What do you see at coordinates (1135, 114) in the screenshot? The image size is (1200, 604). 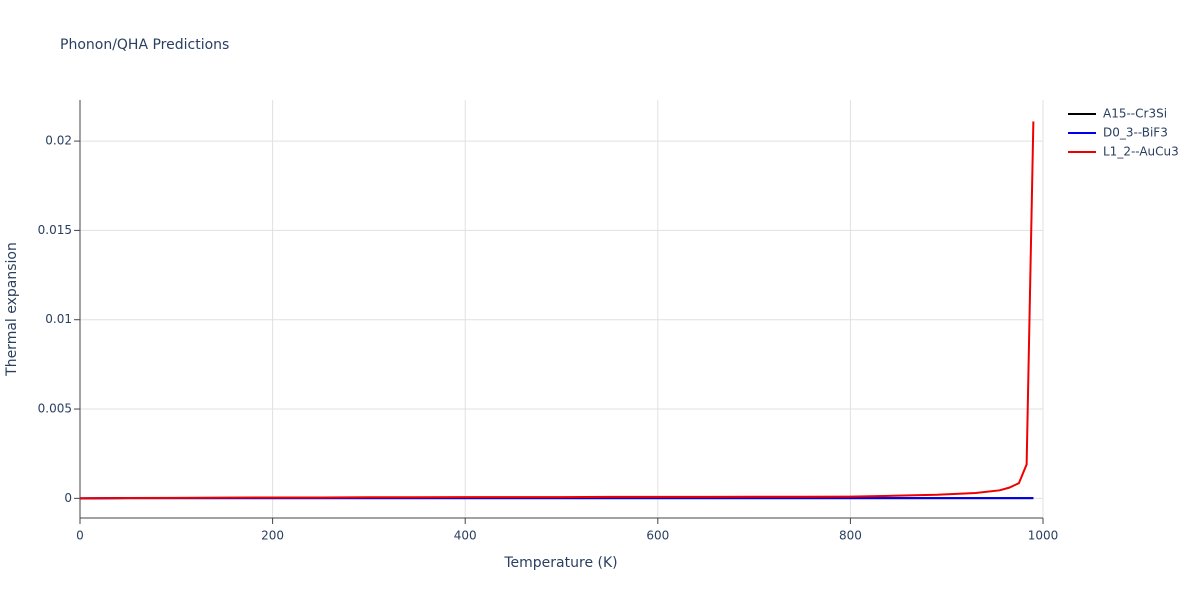 I see `legend-label: A15--Cr3Si` at bounding box center [1135, 114].